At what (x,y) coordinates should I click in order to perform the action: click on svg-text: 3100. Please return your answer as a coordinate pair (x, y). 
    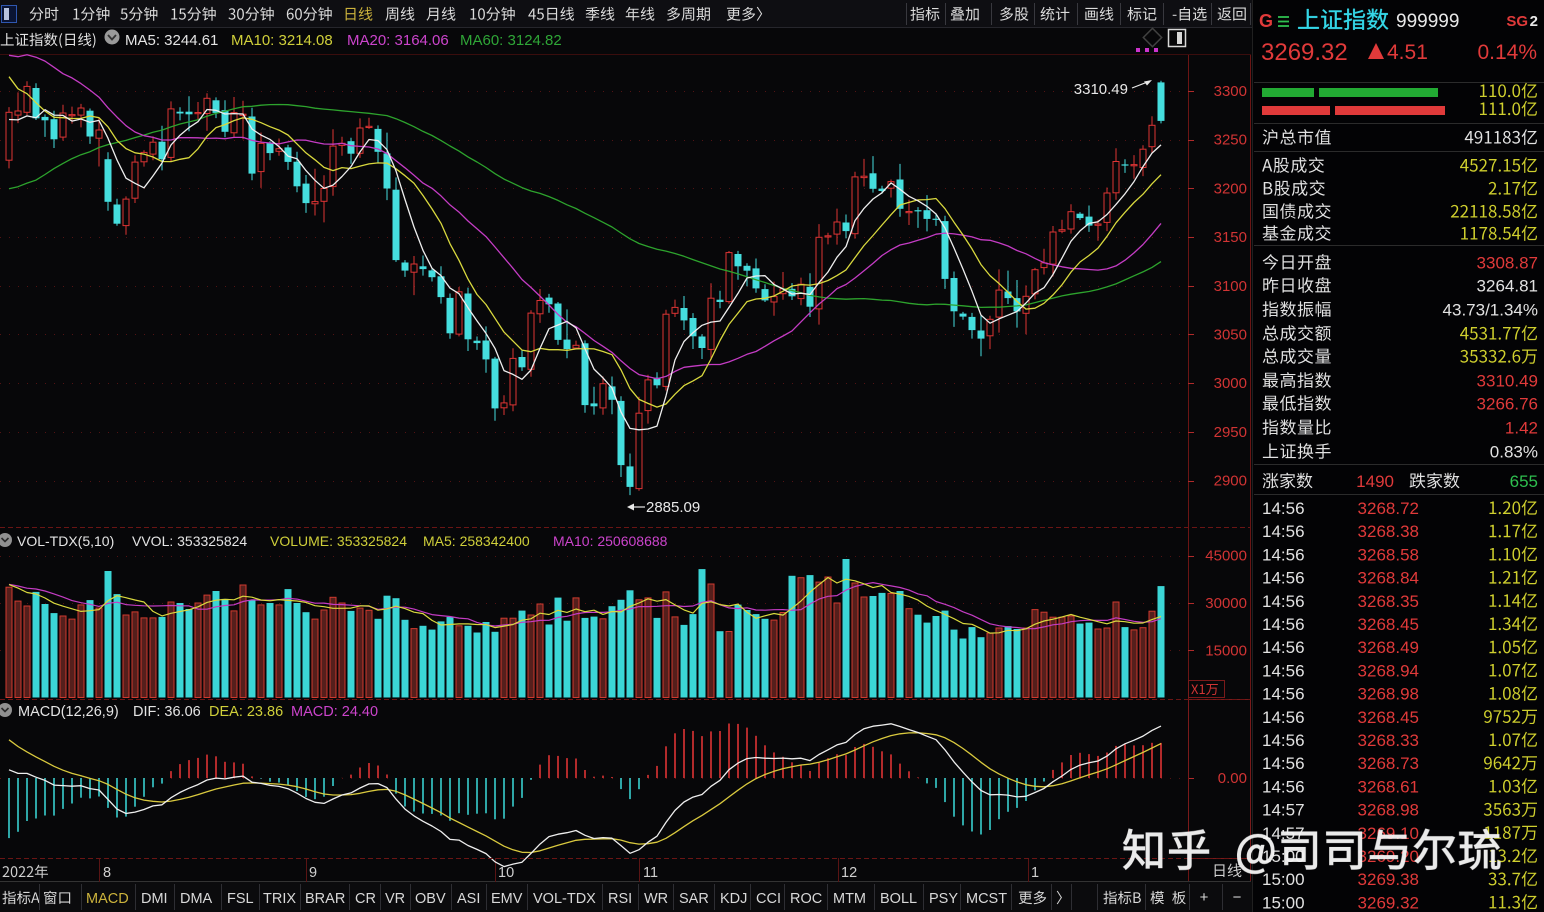
    Looking at the image, I should click on (1230, 286).